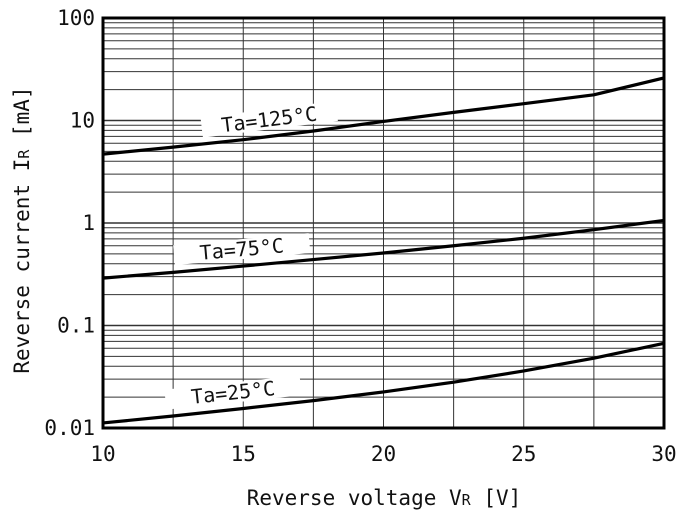 This screenshot has width=690, height=515. I want to click on x-tick-label: 15, so click(243, 454).